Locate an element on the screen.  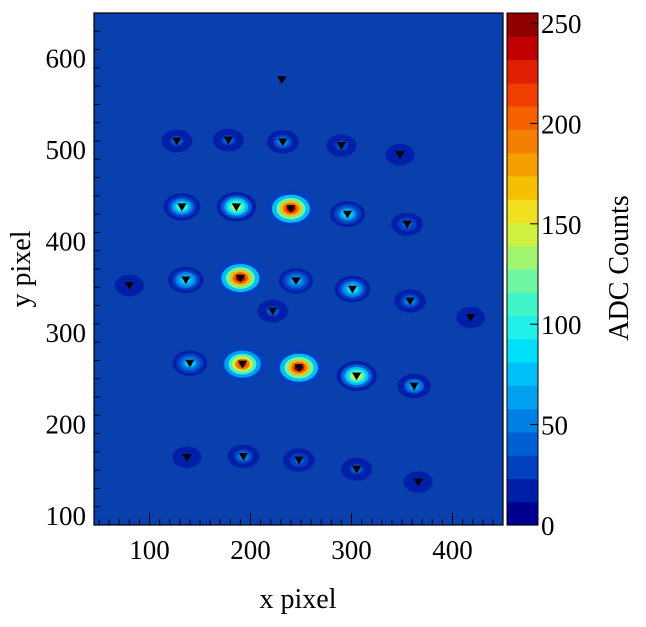
x-tick-label: 400 is located at coordinates (452, 550).